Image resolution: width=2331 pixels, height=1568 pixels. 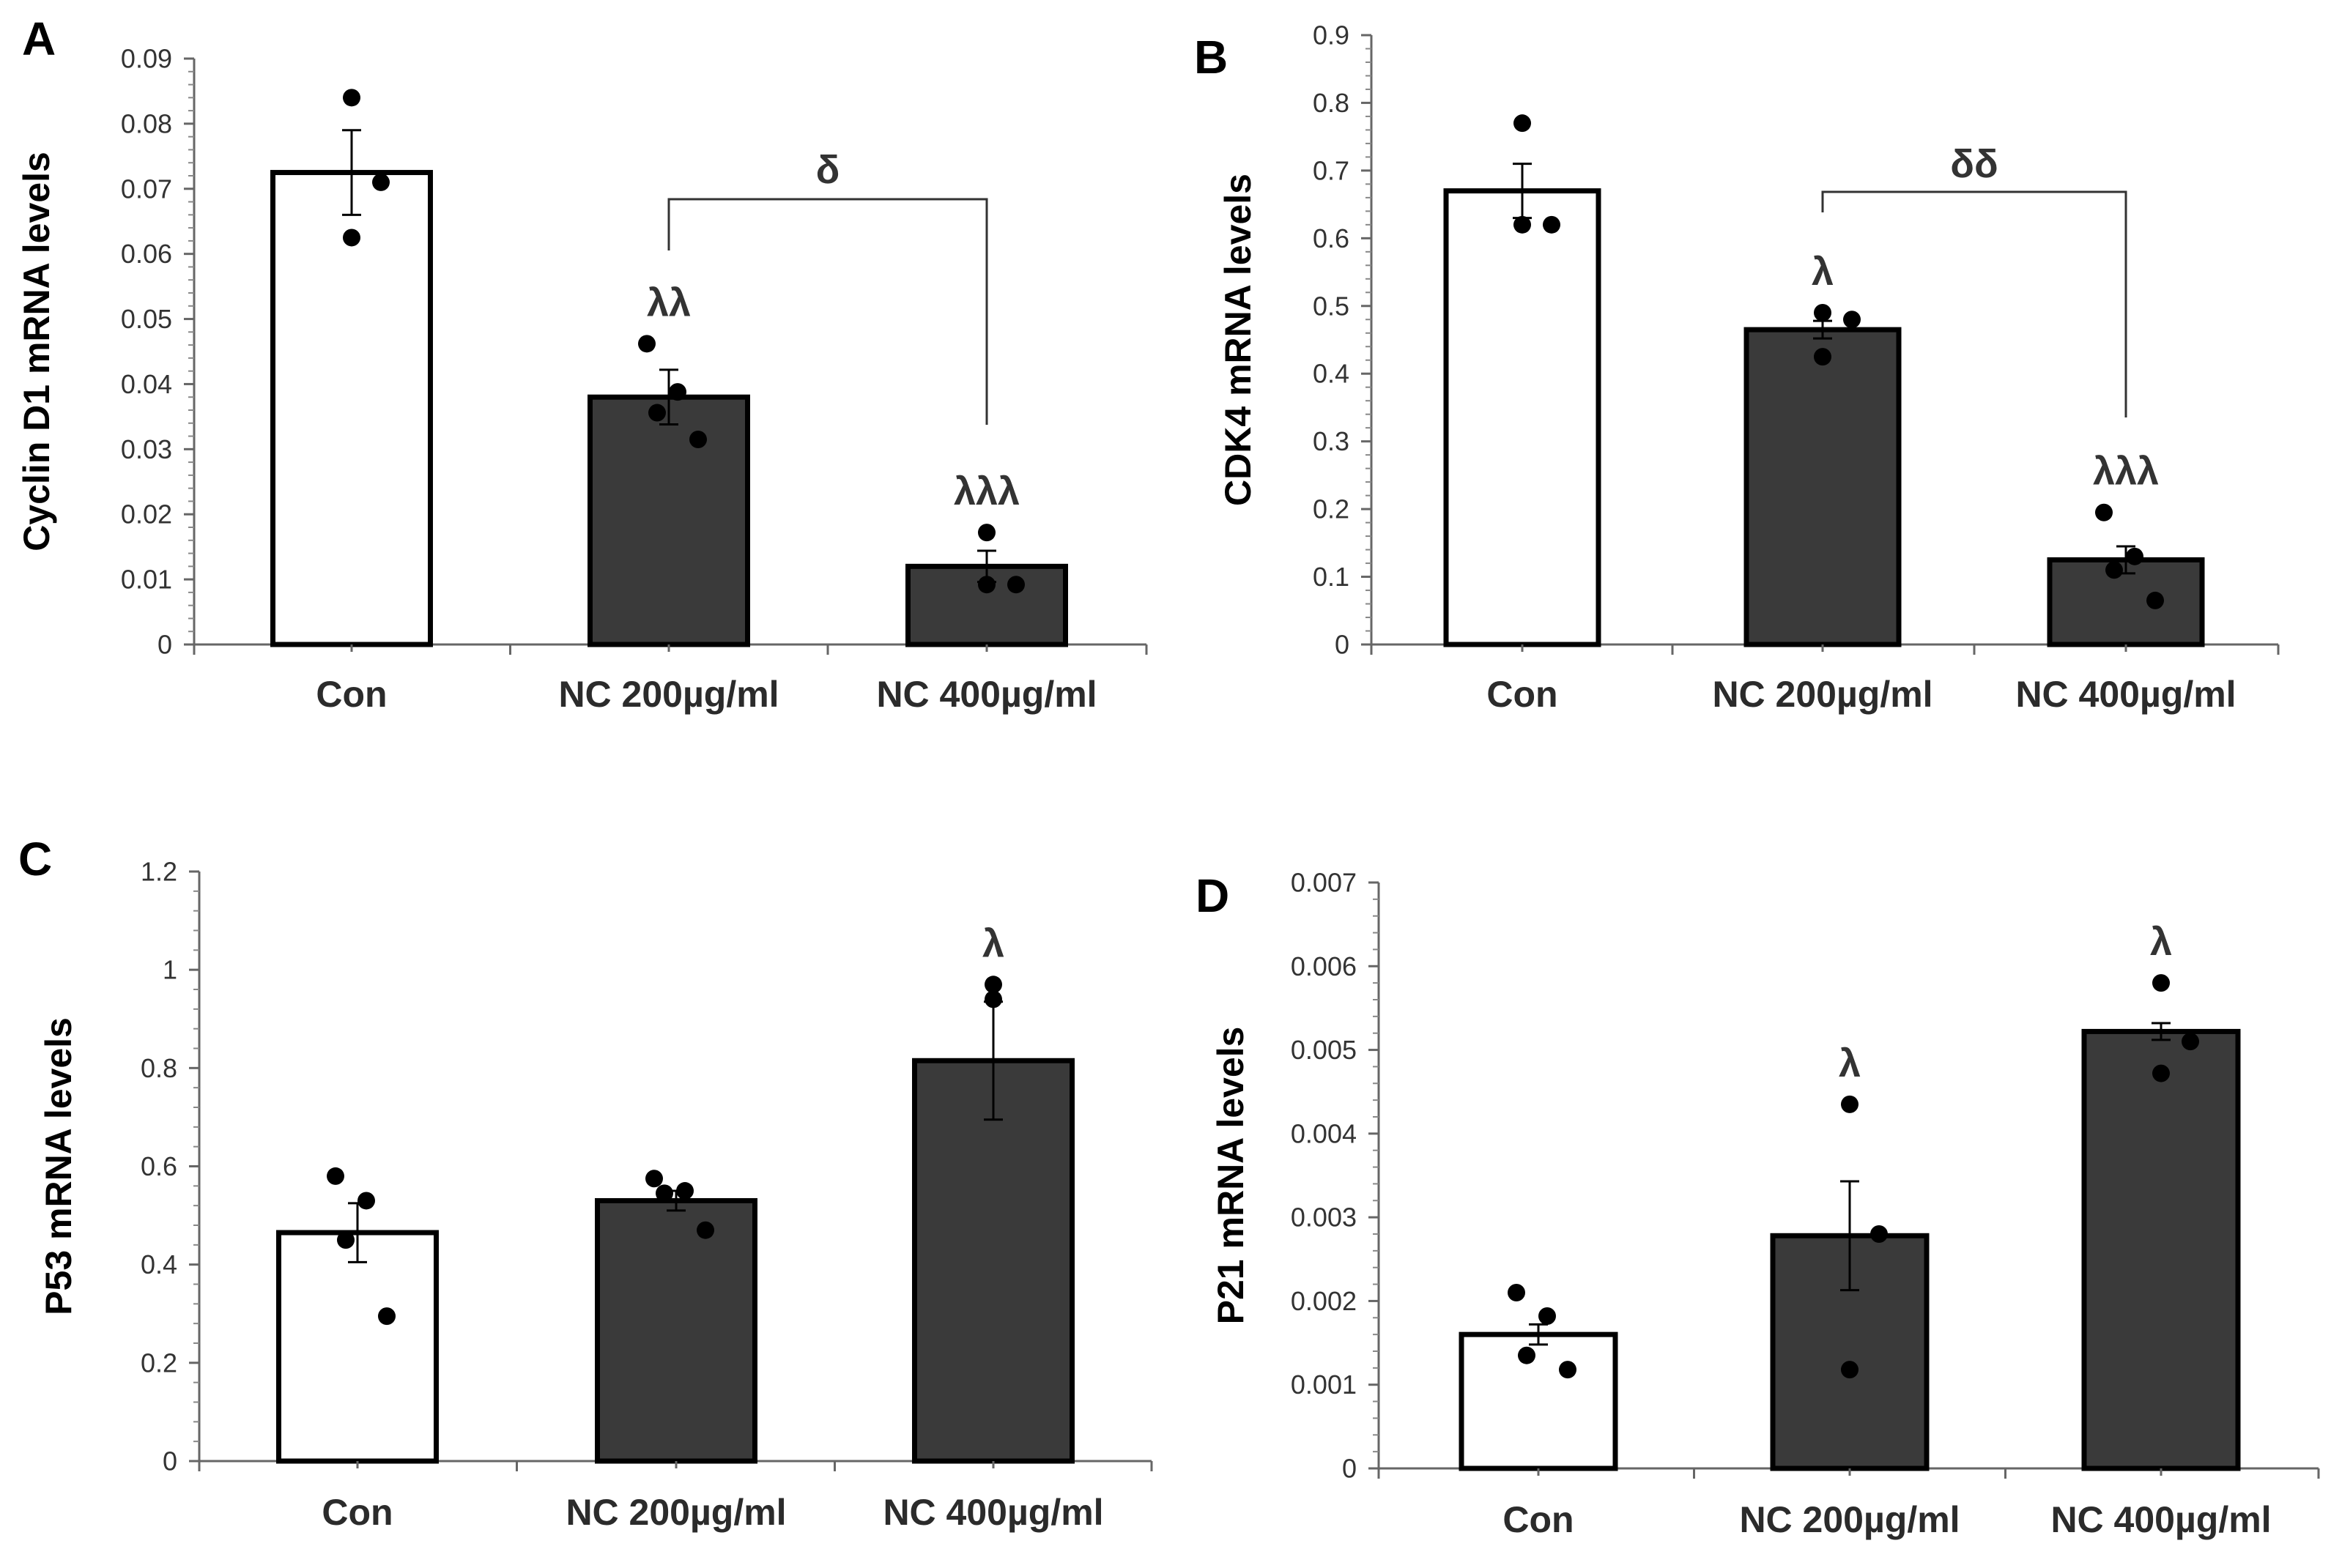 What do you see at coordinates (1331, 577) in the screenshot?
I see `y-tick-label: 0.1` at bounding box center [1331, 577].